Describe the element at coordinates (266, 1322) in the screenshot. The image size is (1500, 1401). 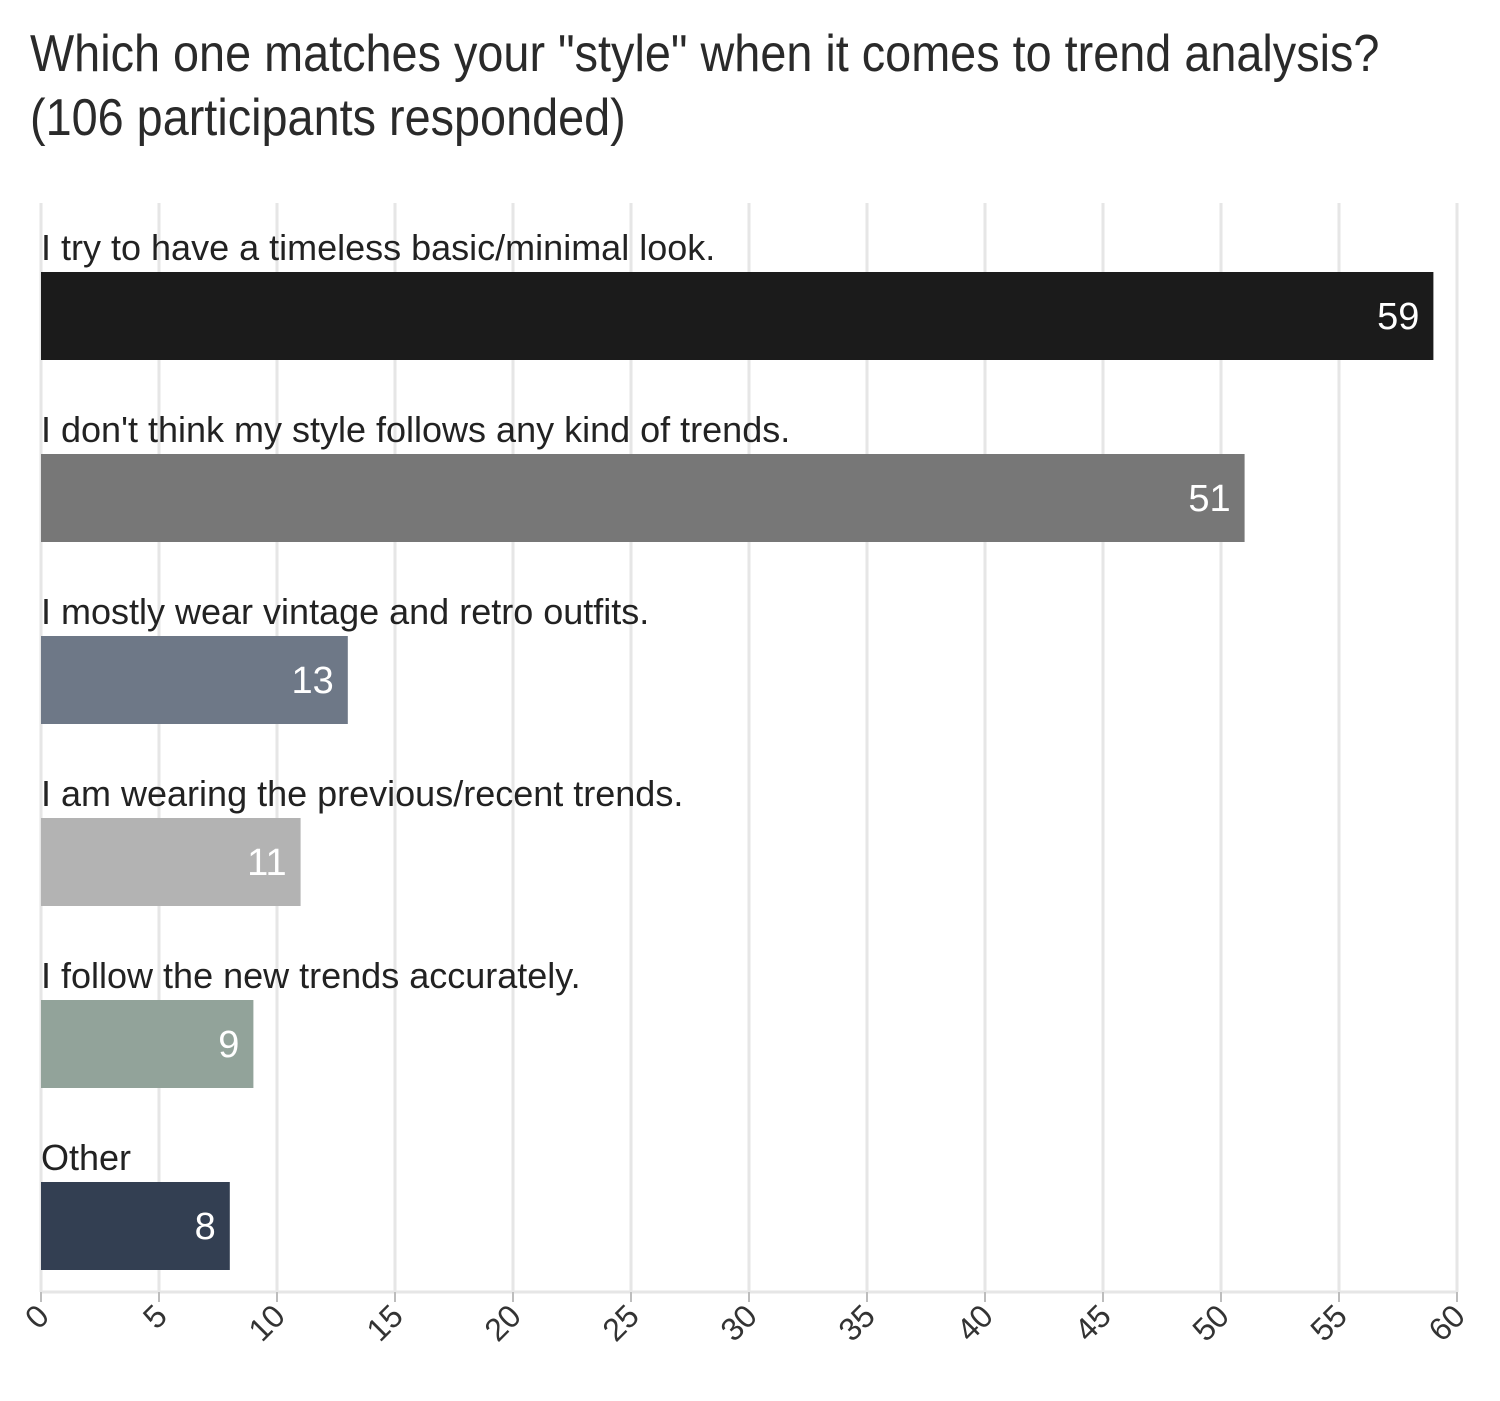
I see `x-tick-label: 10` at that location.